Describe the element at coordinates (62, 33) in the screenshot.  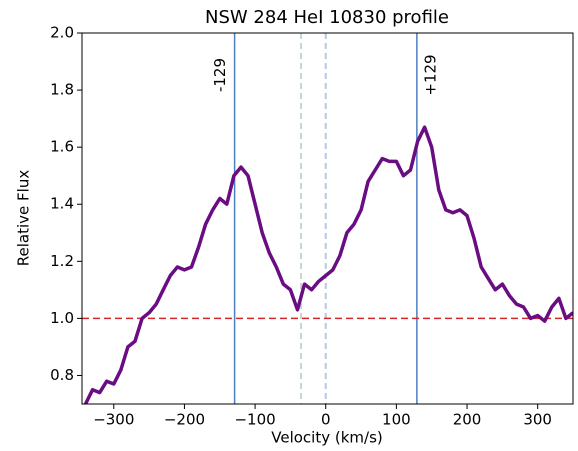
I see `y-tick-label: 2.0` at that location.